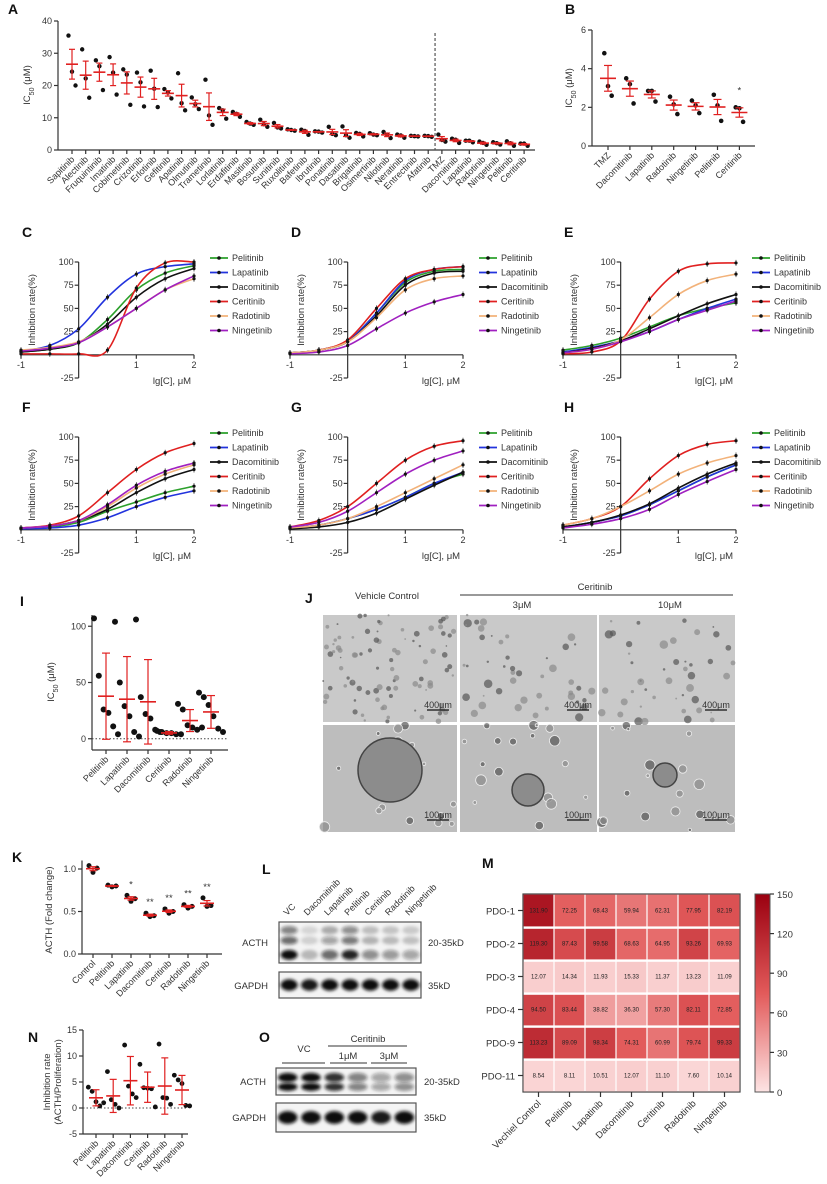 The width and height of the screenshot is (827, 1184). Describe the element at coordinates (779, 302) in the screenshot. I see `legend-item: Ceritinib` at that location.